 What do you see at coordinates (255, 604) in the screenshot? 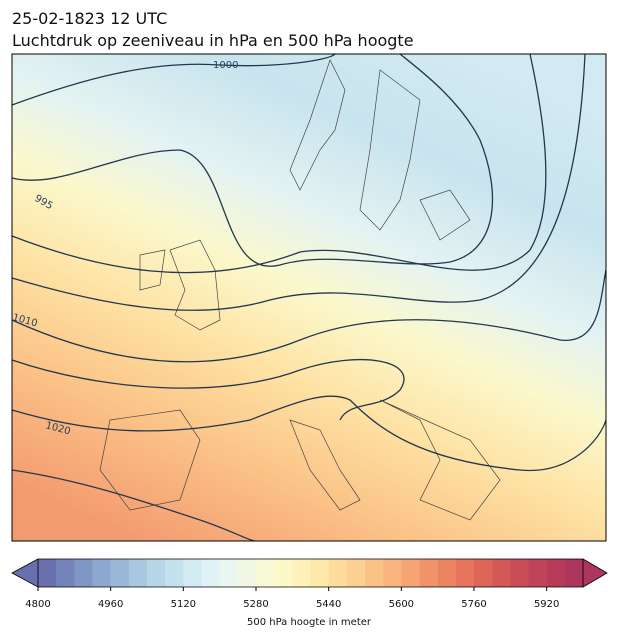
I see `colorbar-tick-label: 5280` at bounding box center [255, 604].